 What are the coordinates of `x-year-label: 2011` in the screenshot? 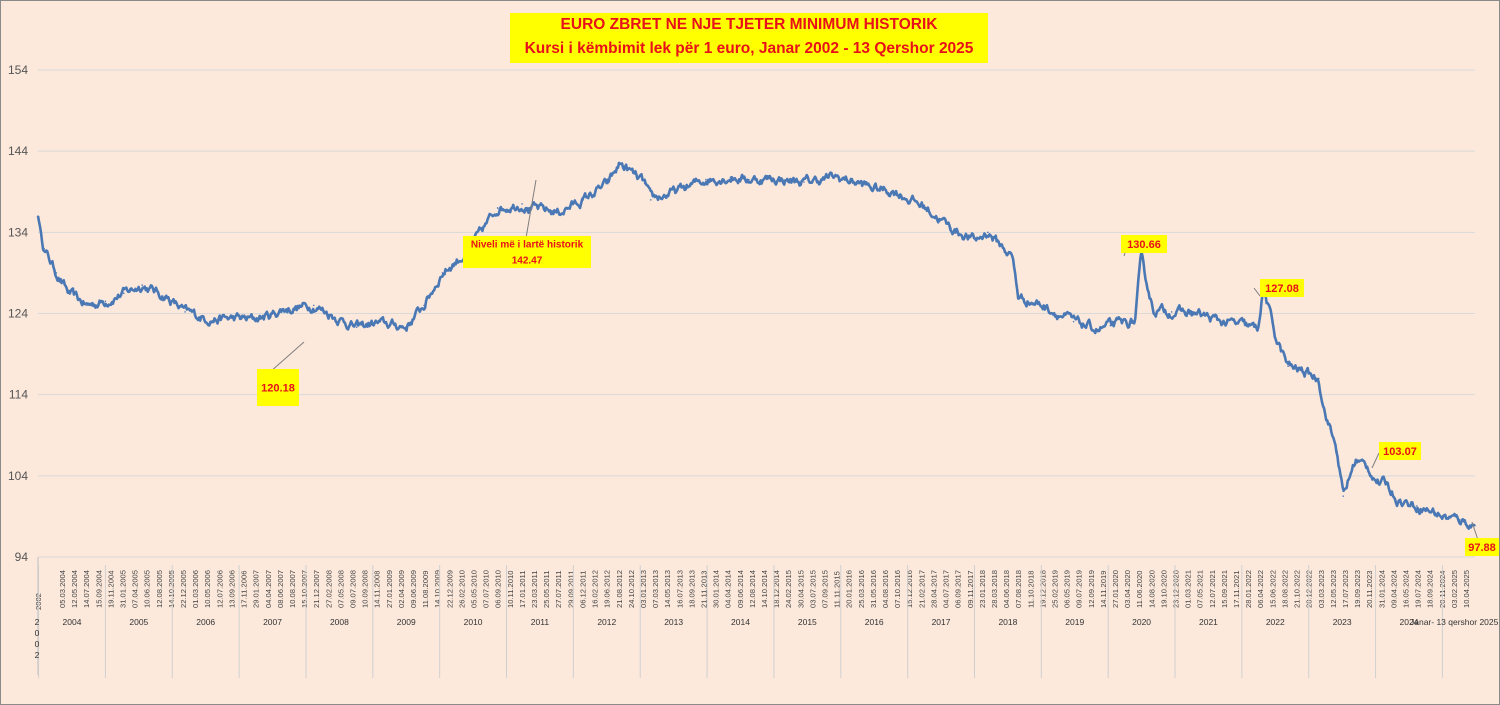 It's located at (540, 622).